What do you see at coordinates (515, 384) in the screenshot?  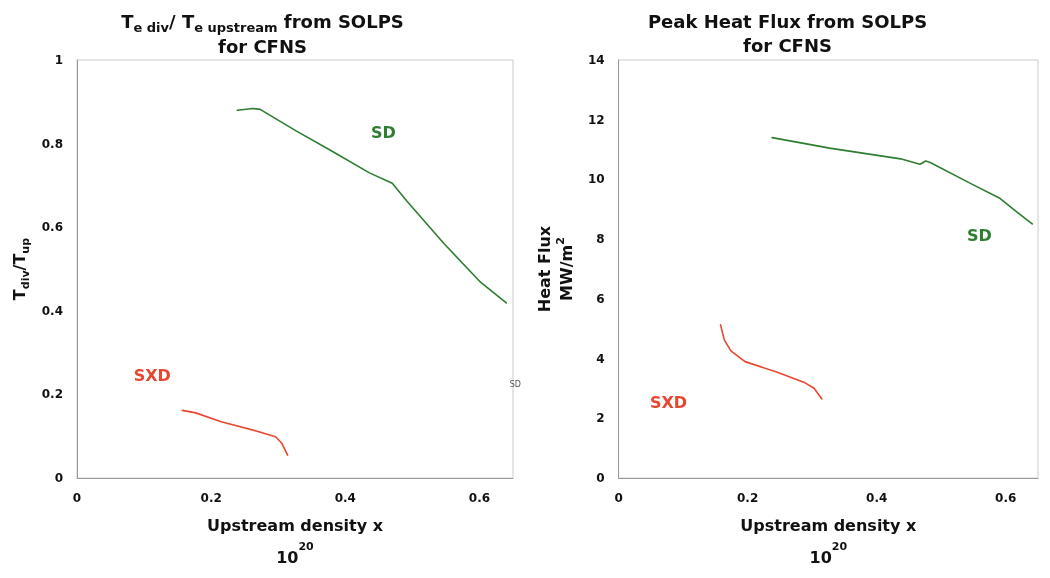 I see `annotation: SD` at bounding box center [515, 384].